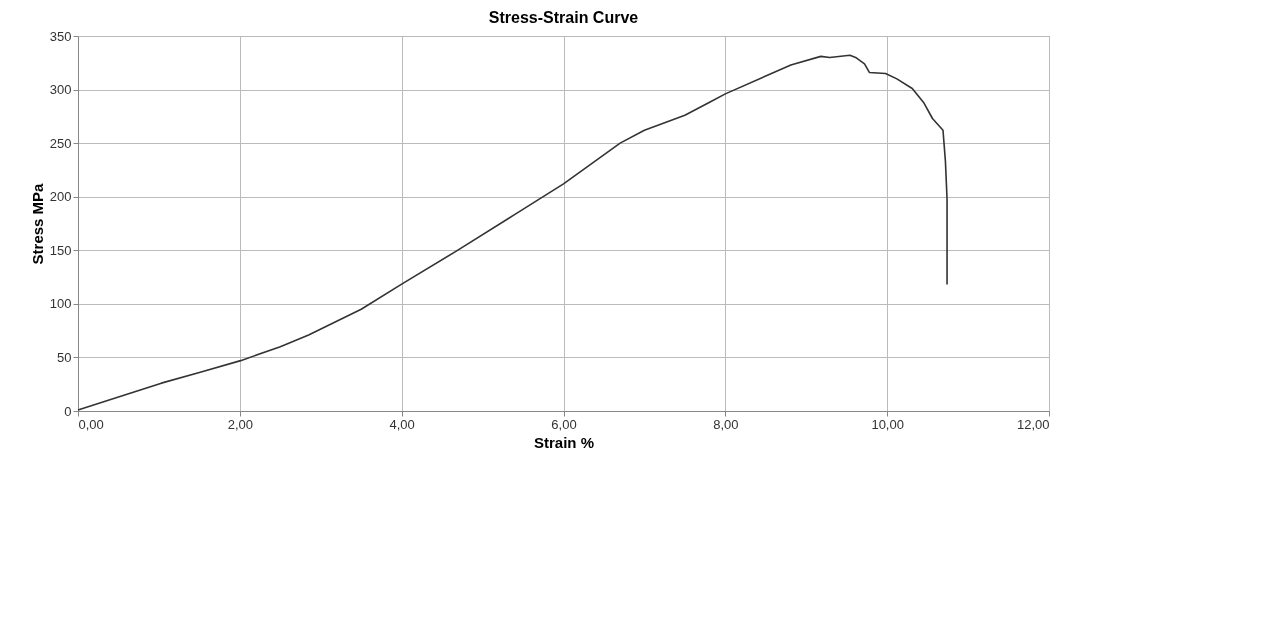 The image size is (1264, 644). Describe the element at coordinates (402, 424) in the screenshot. I see `x-tick-label: 4,00` at that location.